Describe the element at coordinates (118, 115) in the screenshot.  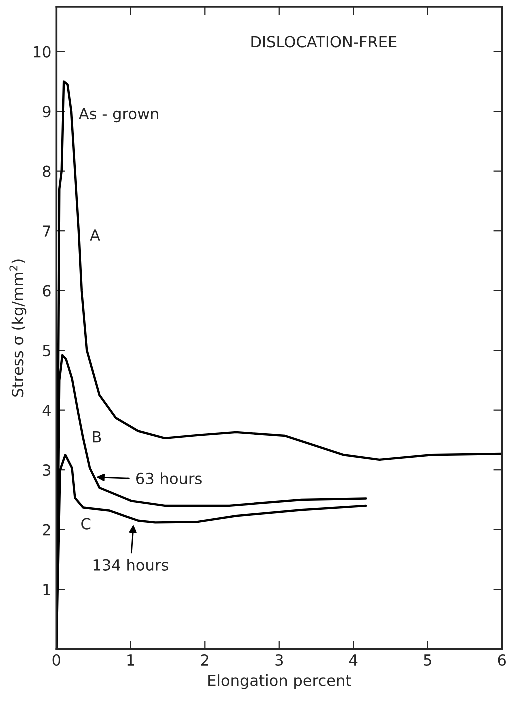
I see `annotation: As - grown` at that location.